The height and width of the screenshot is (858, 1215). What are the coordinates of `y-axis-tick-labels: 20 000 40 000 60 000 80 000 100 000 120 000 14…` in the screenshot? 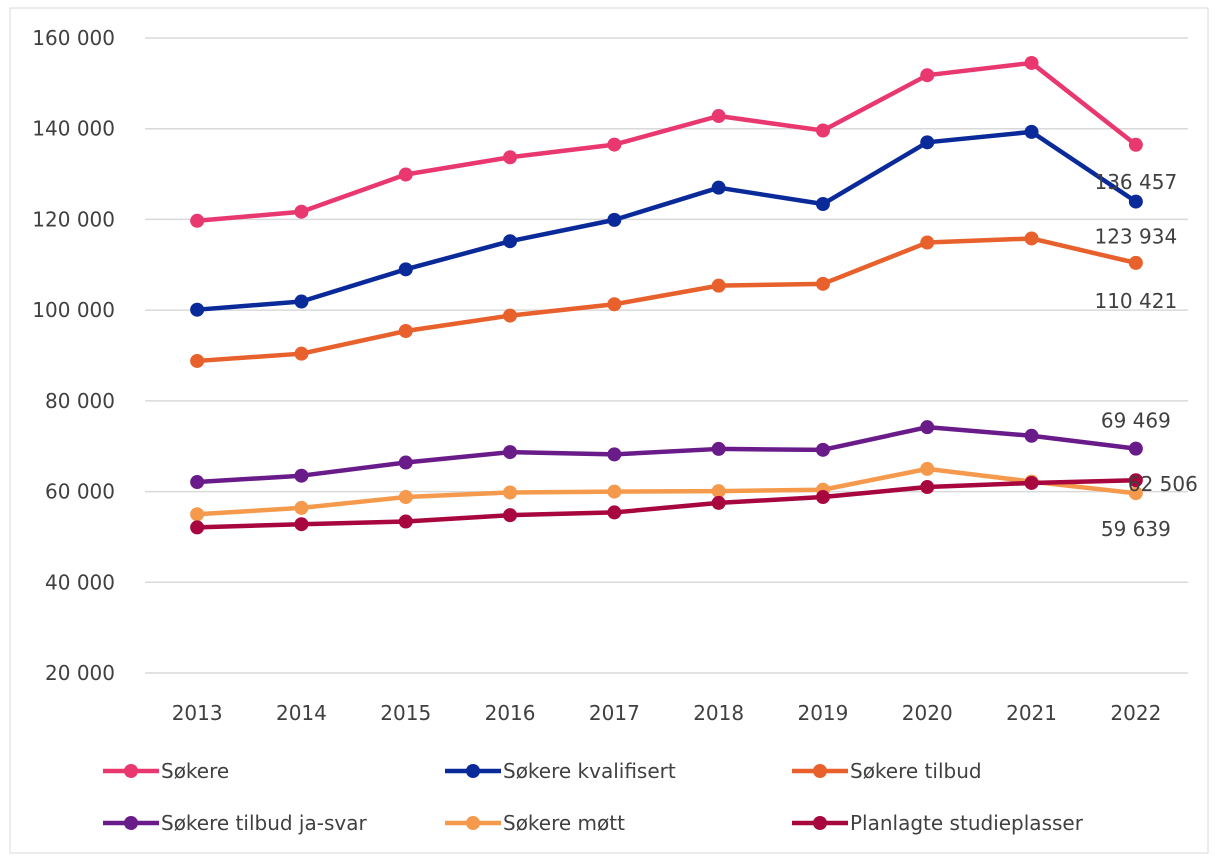 It's located at (73, 355).